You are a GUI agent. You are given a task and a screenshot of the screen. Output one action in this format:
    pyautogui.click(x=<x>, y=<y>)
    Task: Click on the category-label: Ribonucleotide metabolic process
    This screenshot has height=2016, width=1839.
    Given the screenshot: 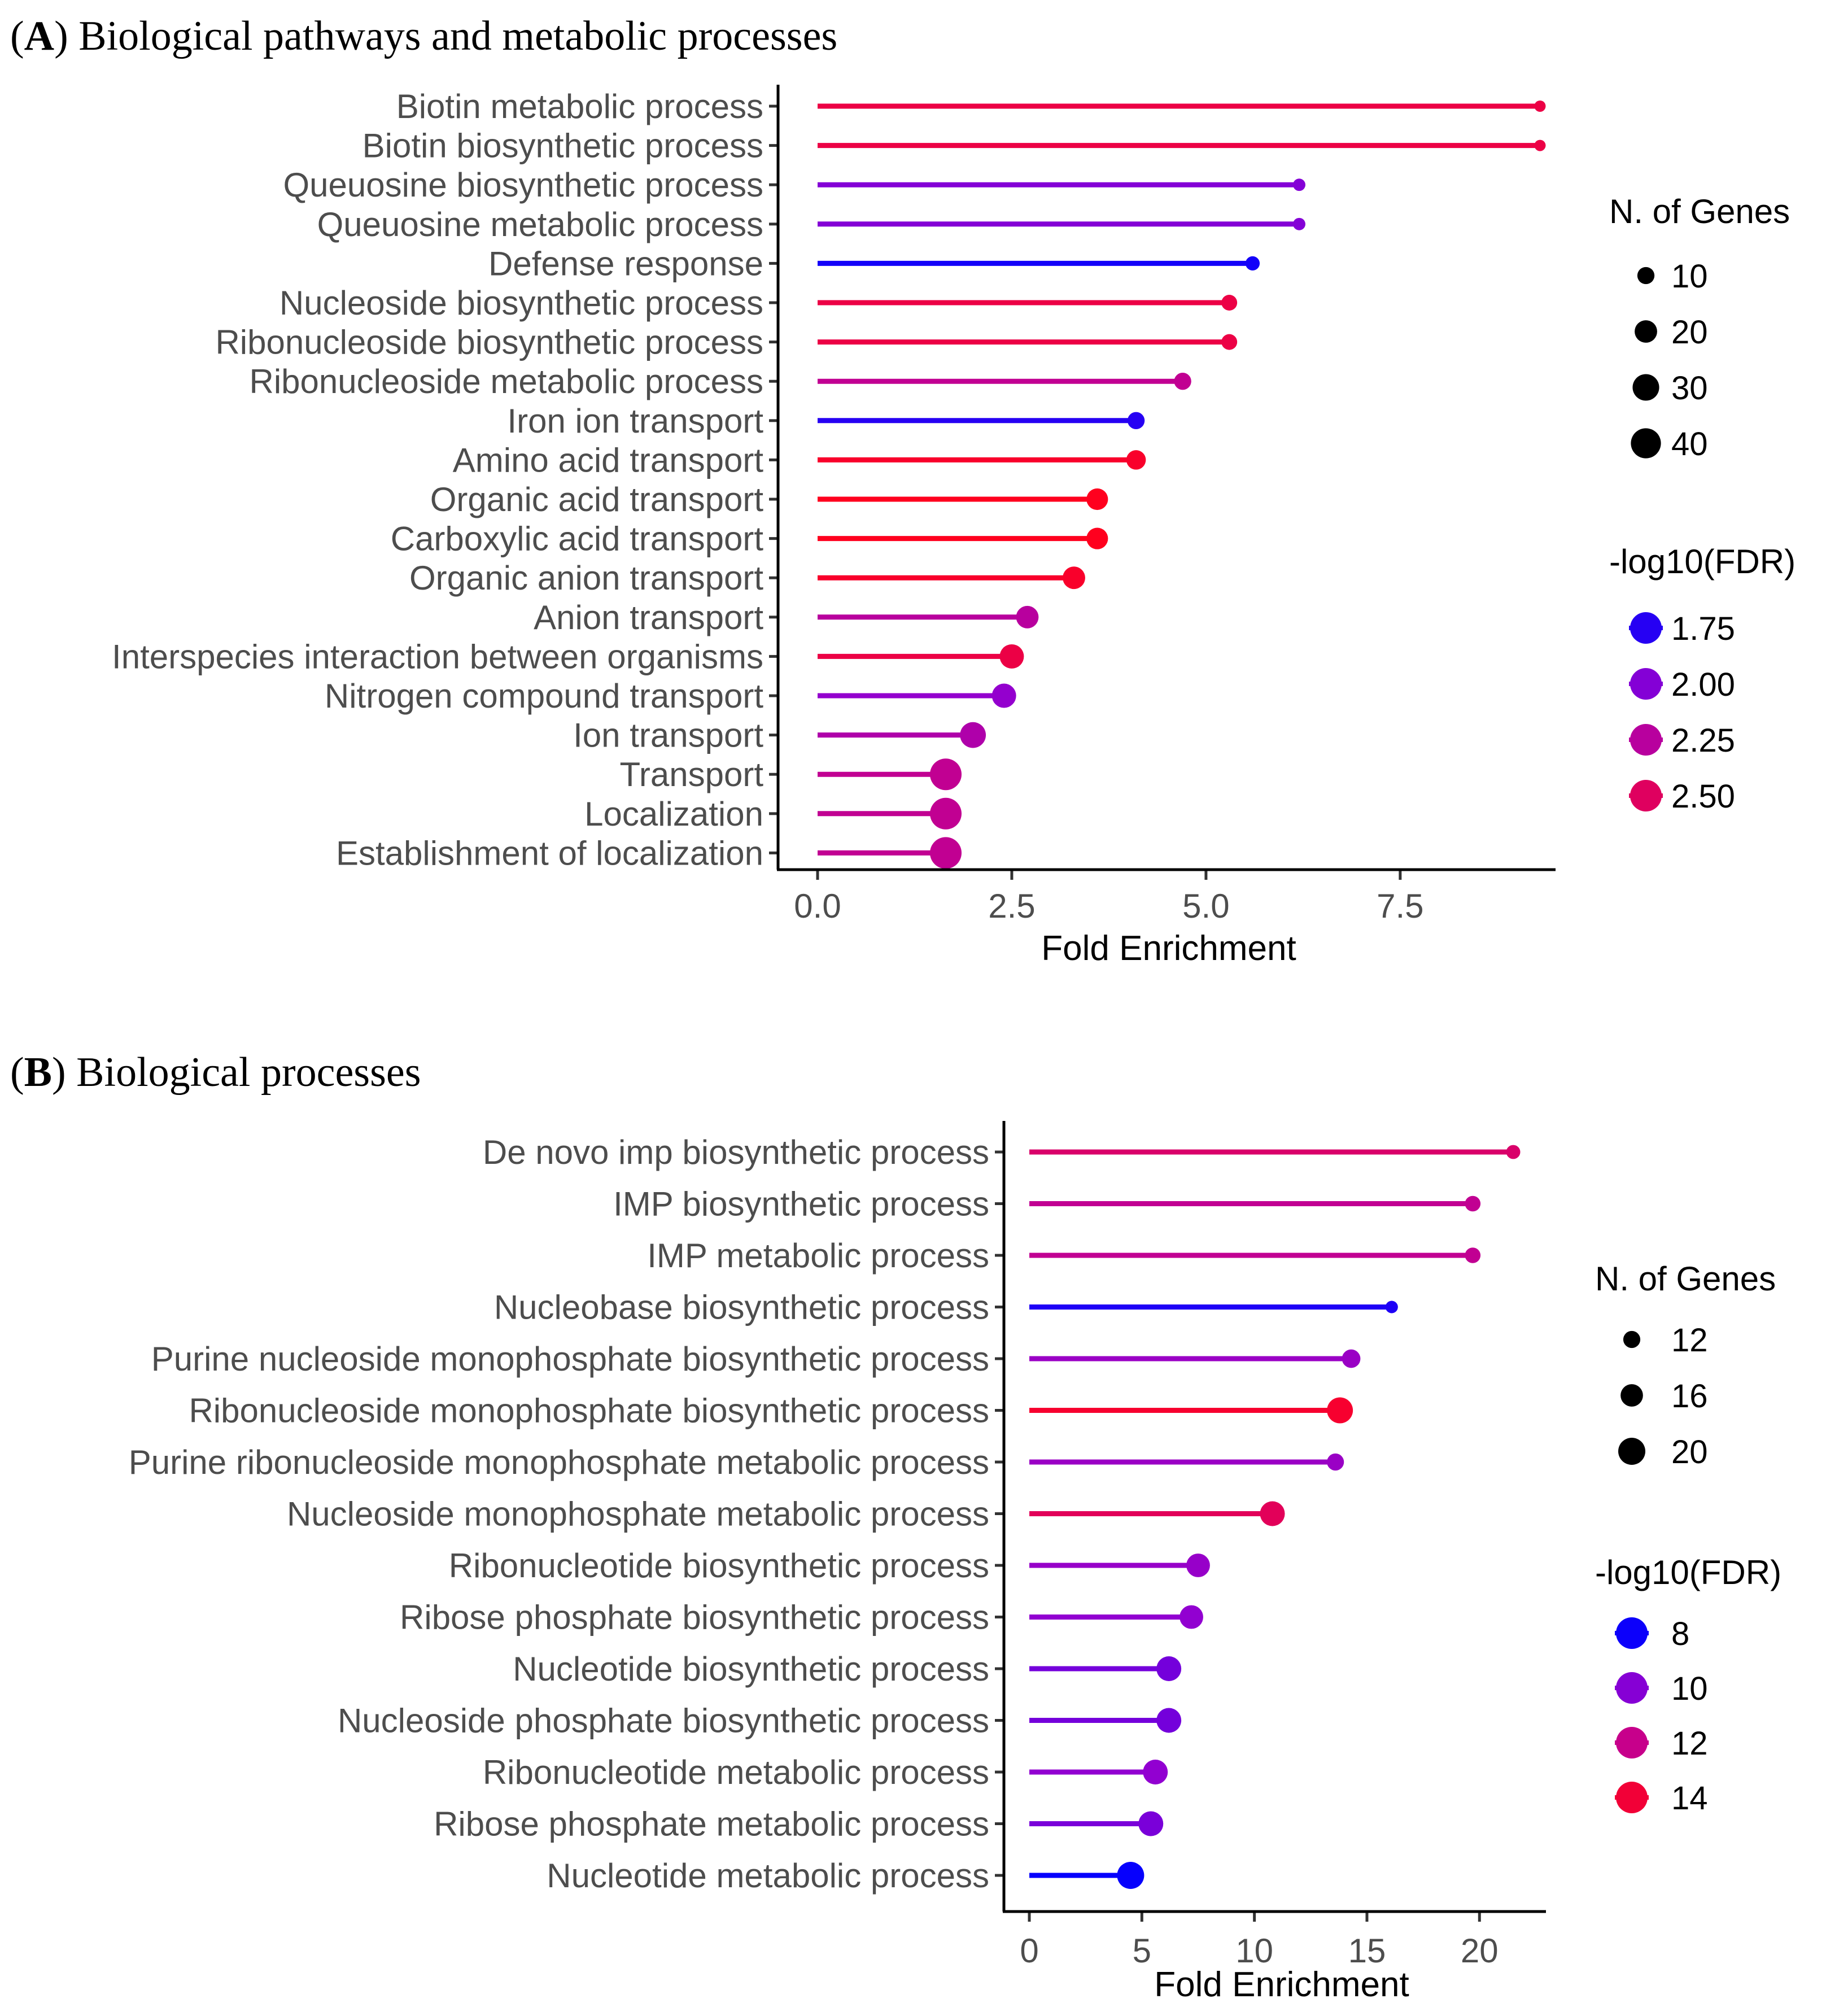 What is the action you would take?
    pyautogui.click(x=736, y=1772)
    